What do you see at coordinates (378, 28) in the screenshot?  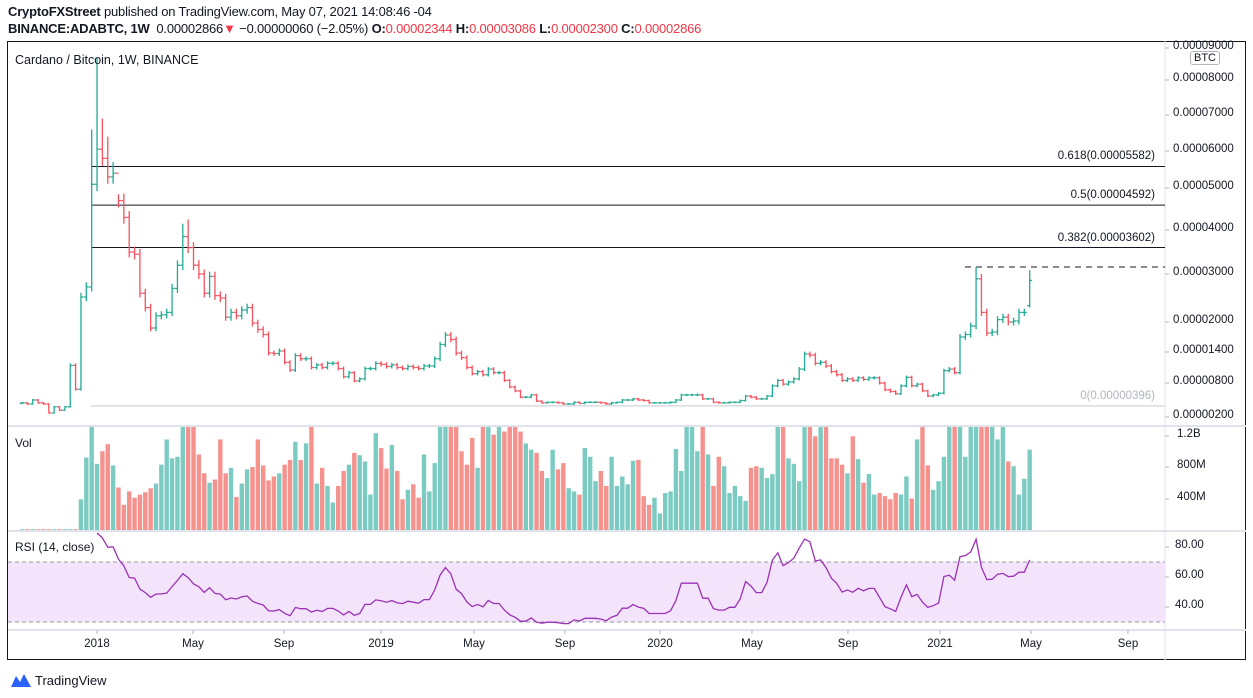 I see `open-label: O:` at bounding box center [378, 28].